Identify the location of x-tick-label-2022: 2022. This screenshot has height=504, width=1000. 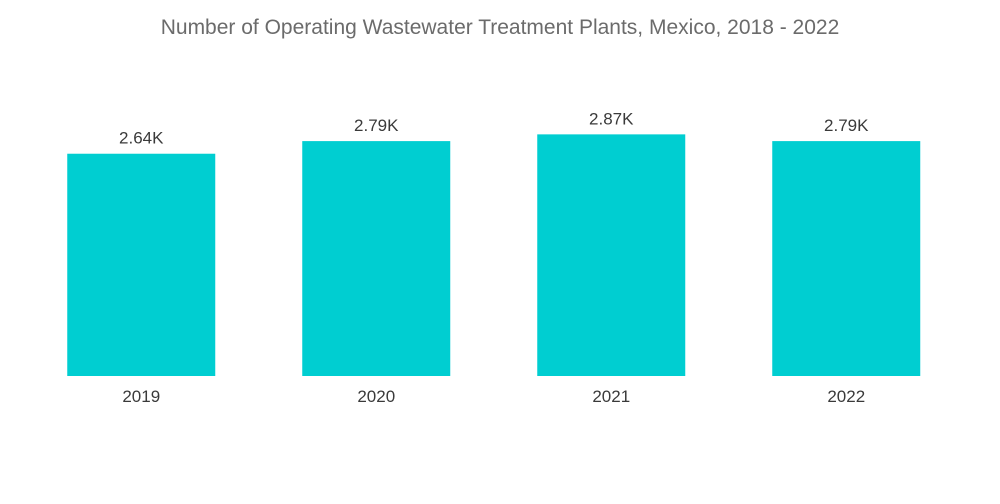
(846, 396).